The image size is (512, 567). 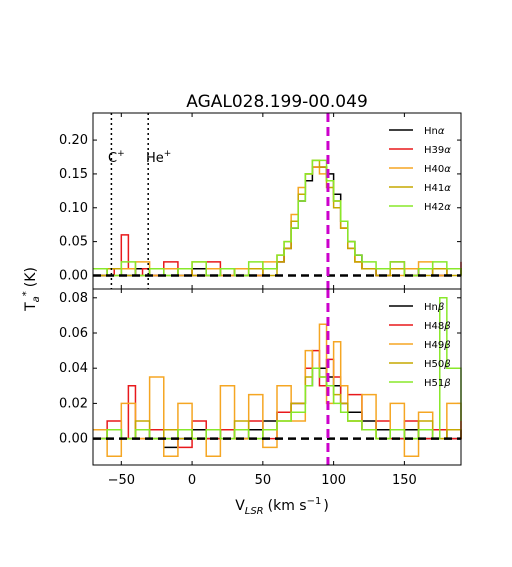 What do you see at coordinates (73, 208) in the screenshot?
I see `y-tick-label: 0.10` at bounding box center [73, 208].